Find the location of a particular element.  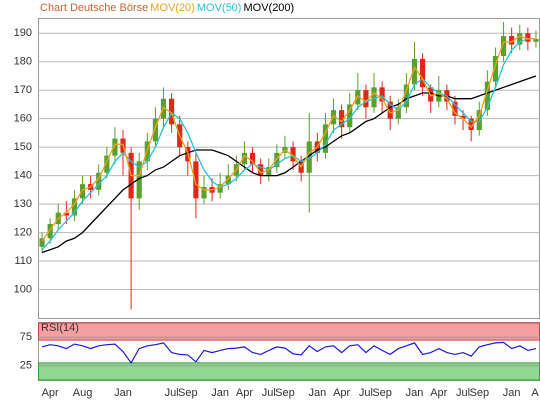

legend-entry: MOV(50) is located at coordinates (219, 8).